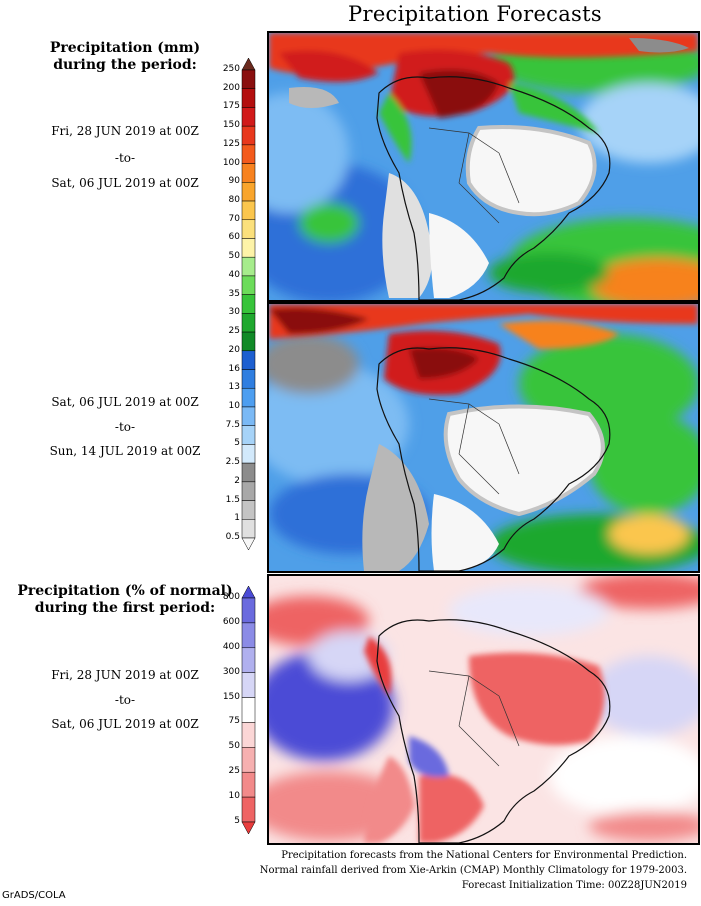 This screenshot has height=906, width=701. I want to click on mm-colorbar-svg, so click(248, 304).